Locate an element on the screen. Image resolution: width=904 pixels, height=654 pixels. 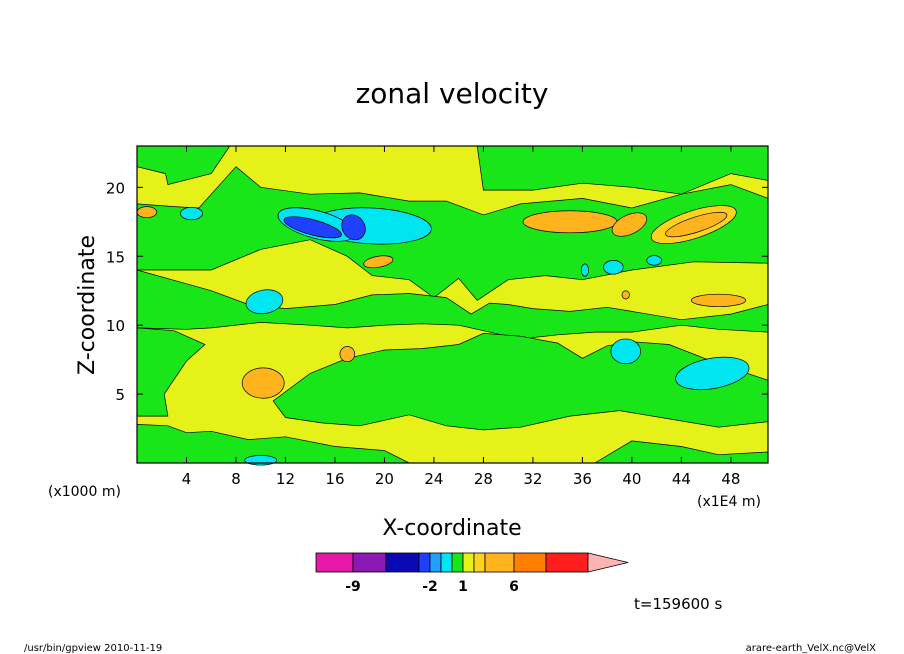
y-tick-label: 20 is located at coordinates (115, 188).